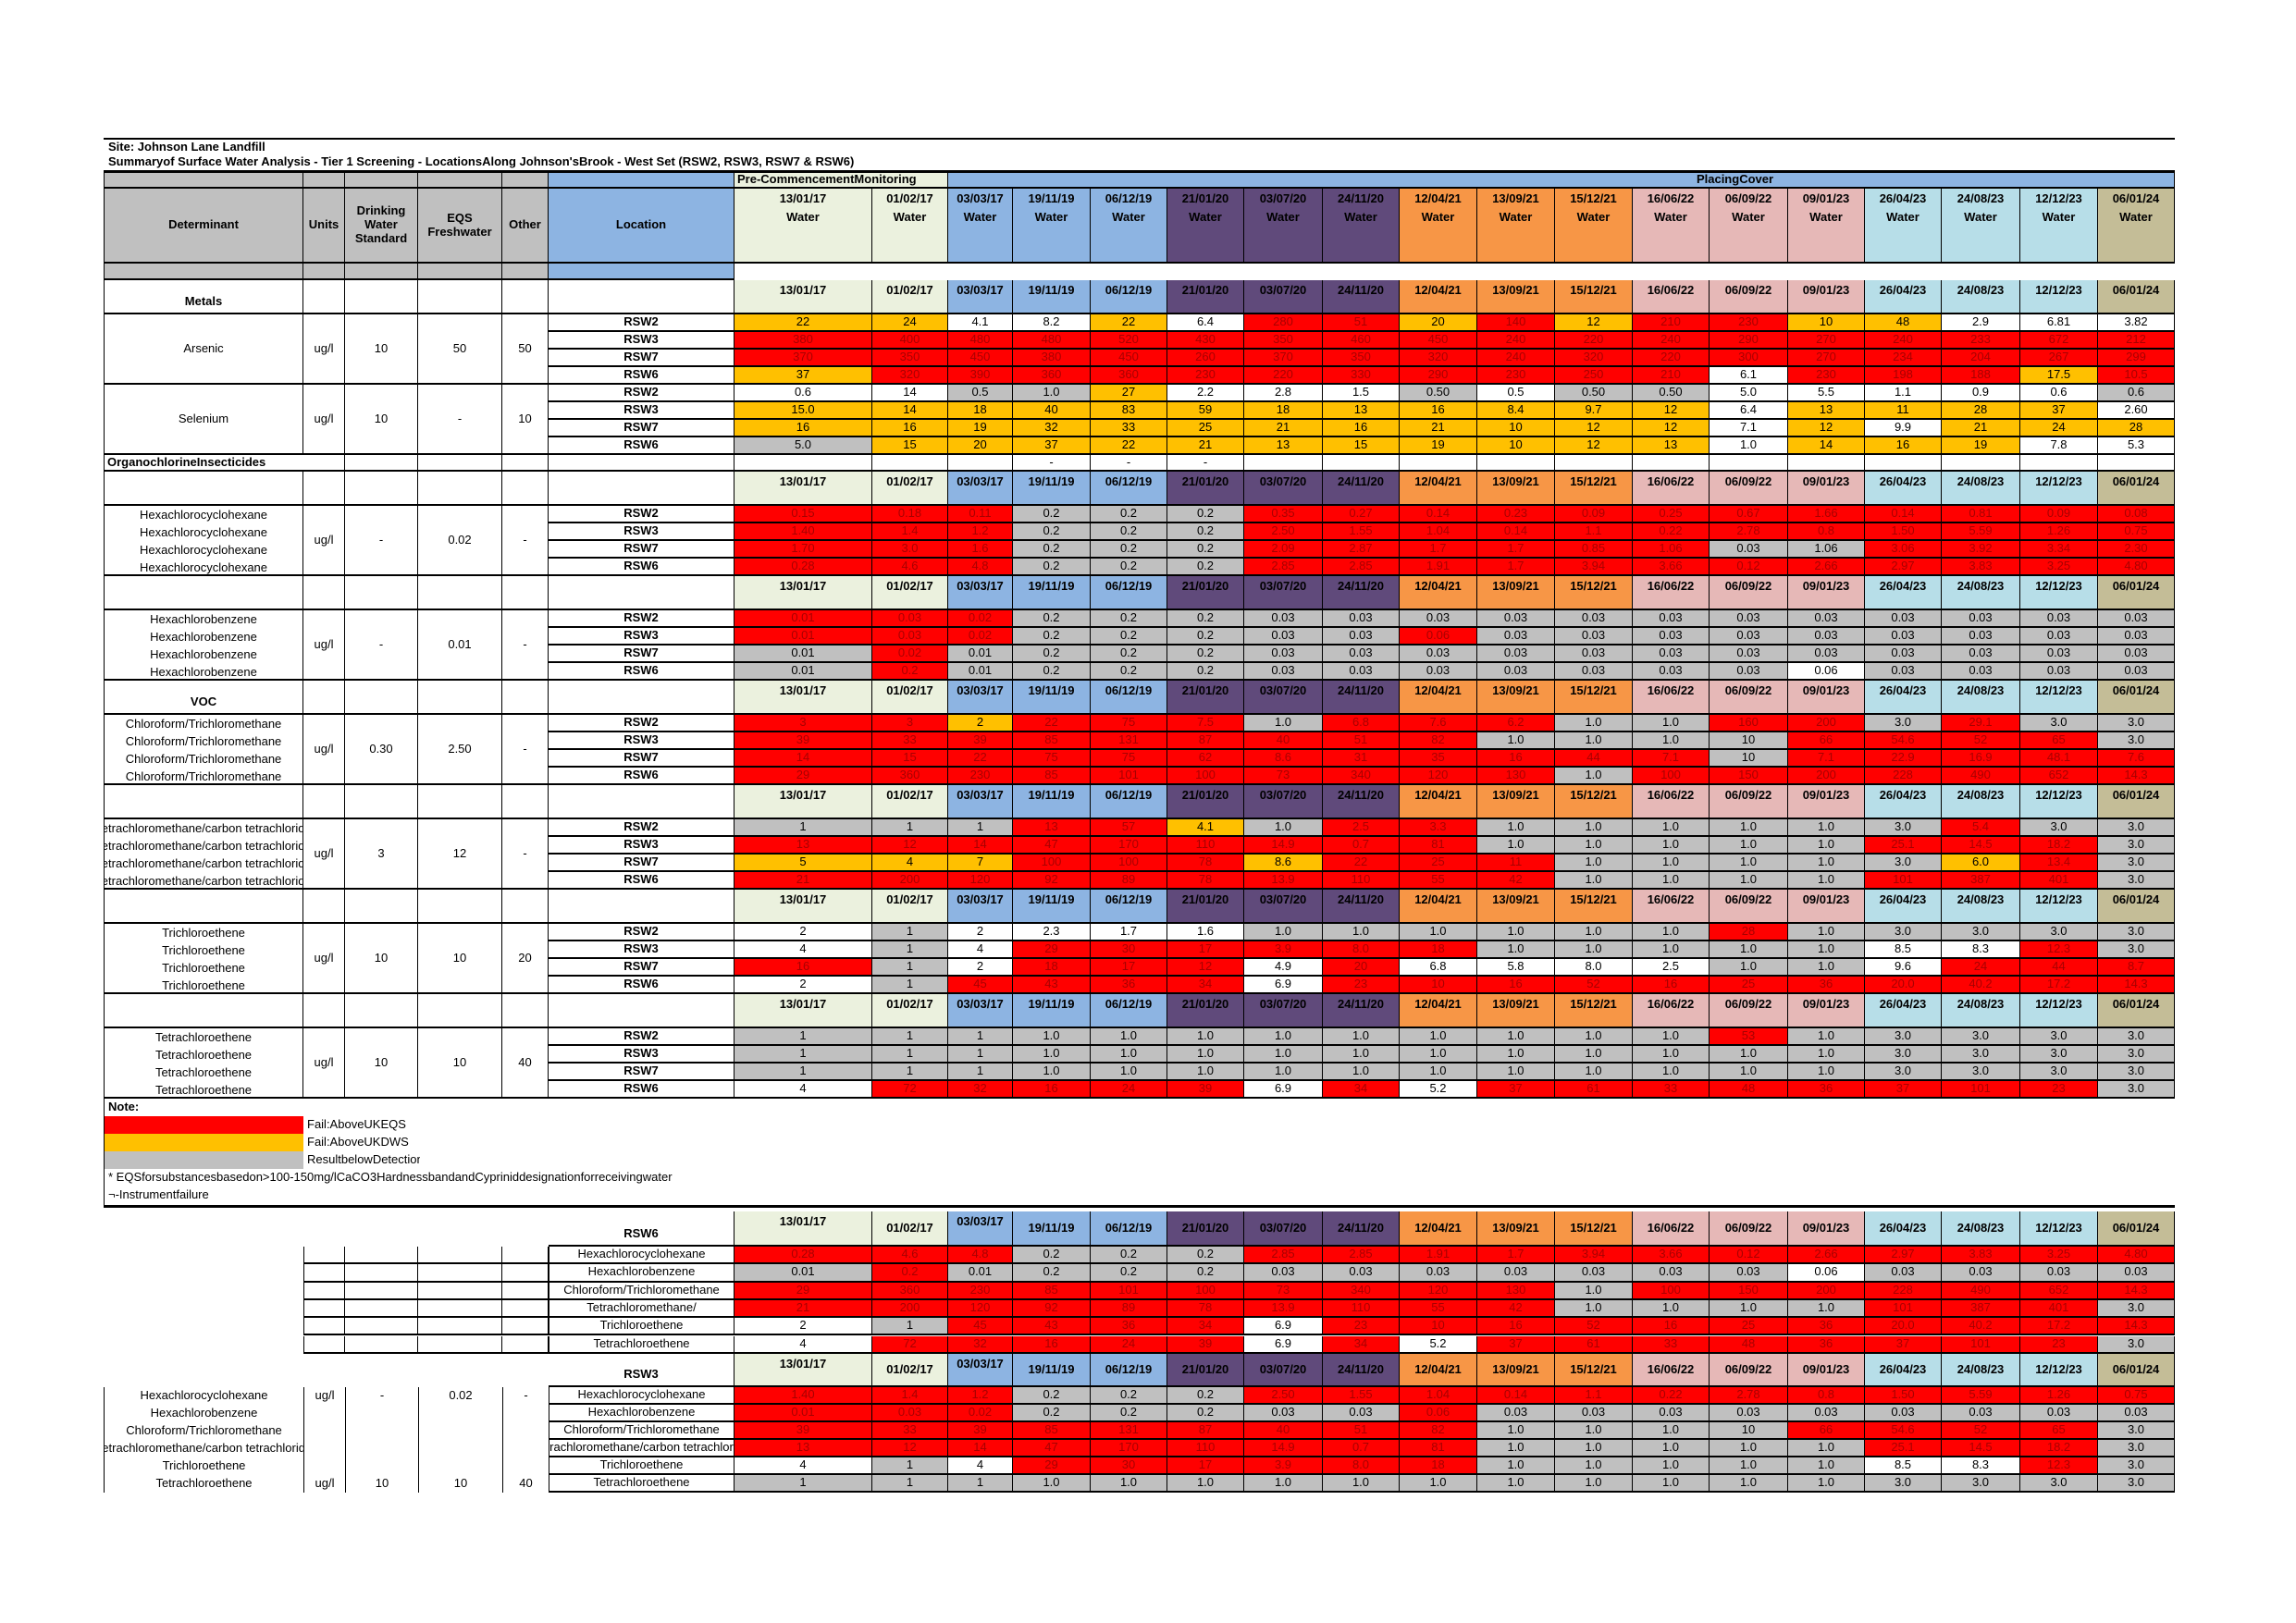 The height and width of the screenshot is (1623, 2296). Describe the element at coordinates (1671, 1396) in the screenshot. I see `value-cell: 0.22` at that location.